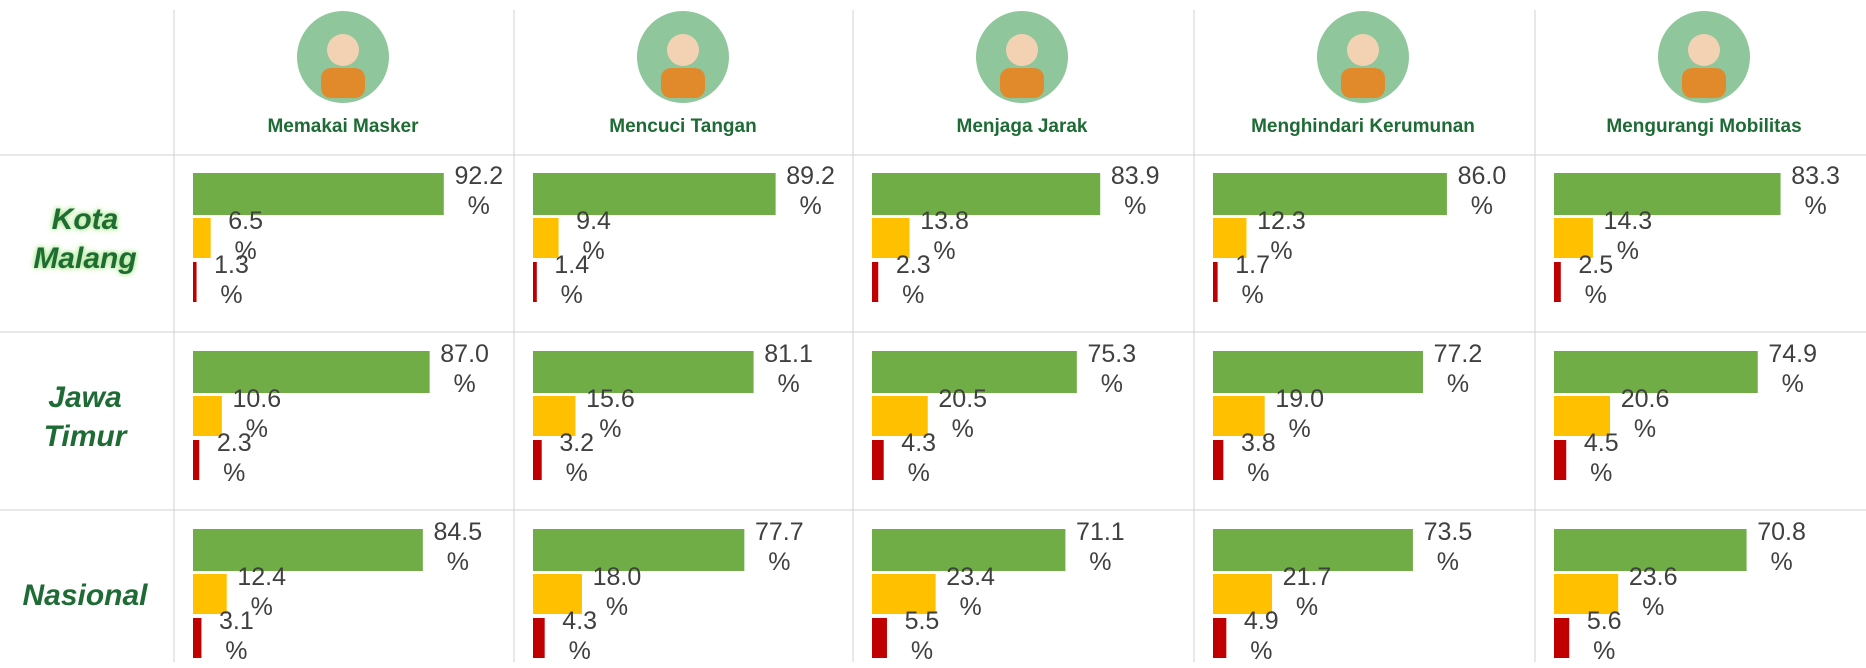 The image size is (1866, 668). What do you see at coordinates (85, 417) in the screenshot?
I see `row-label: Jawa Timur` at bounding box center [85, 417].